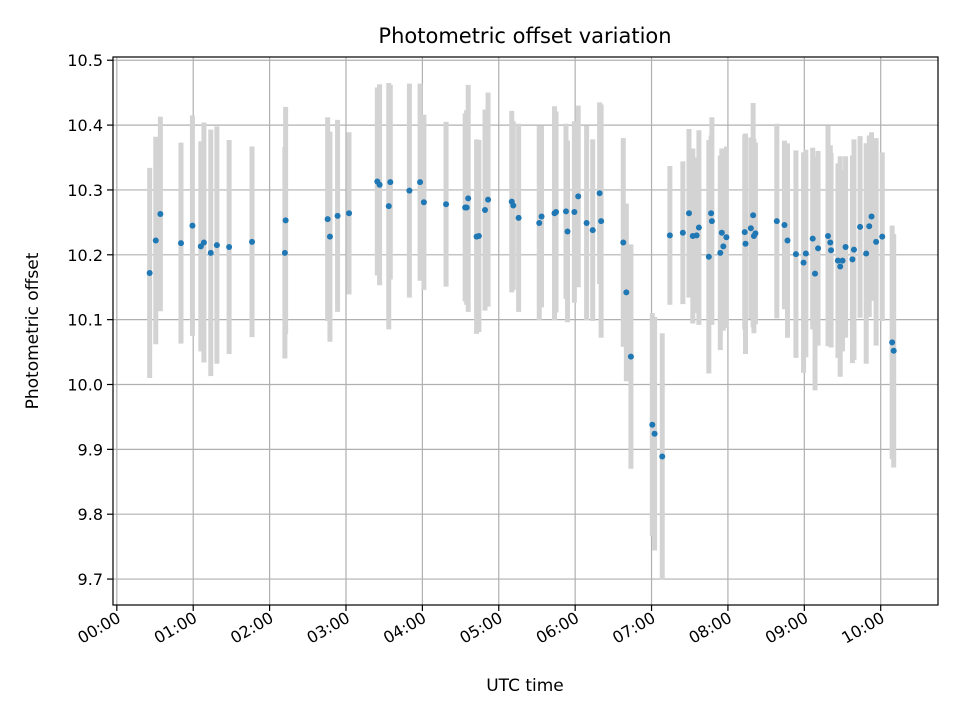 The height and width of the screenshot is (720, 960). I want to click on x-axis-title: UTC time, so click(525, 686).